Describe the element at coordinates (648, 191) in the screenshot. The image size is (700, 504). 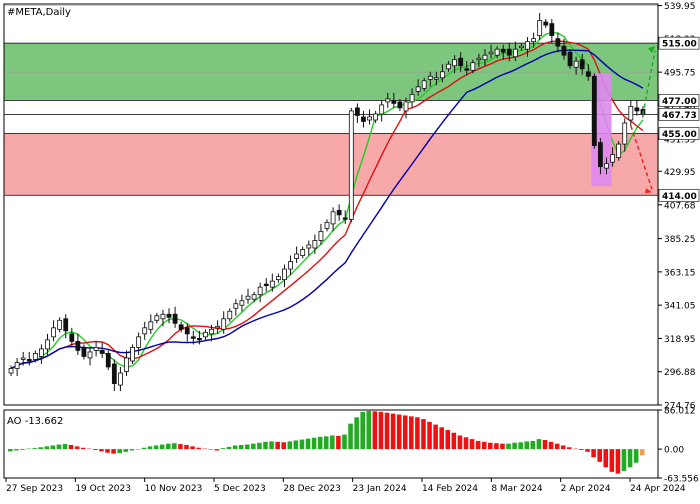
I see `forecast-down-arrowhead` at that location.